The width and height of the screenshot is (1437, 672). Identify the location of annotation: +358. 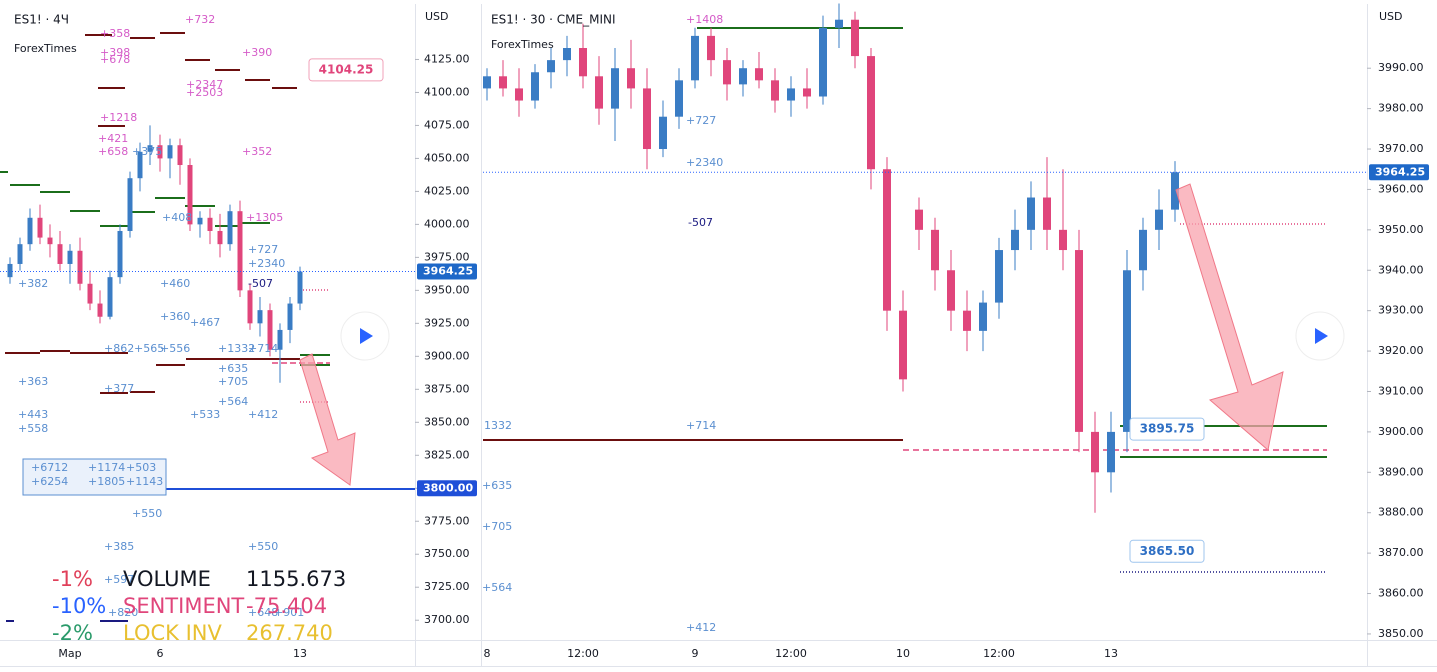
(115, 33).